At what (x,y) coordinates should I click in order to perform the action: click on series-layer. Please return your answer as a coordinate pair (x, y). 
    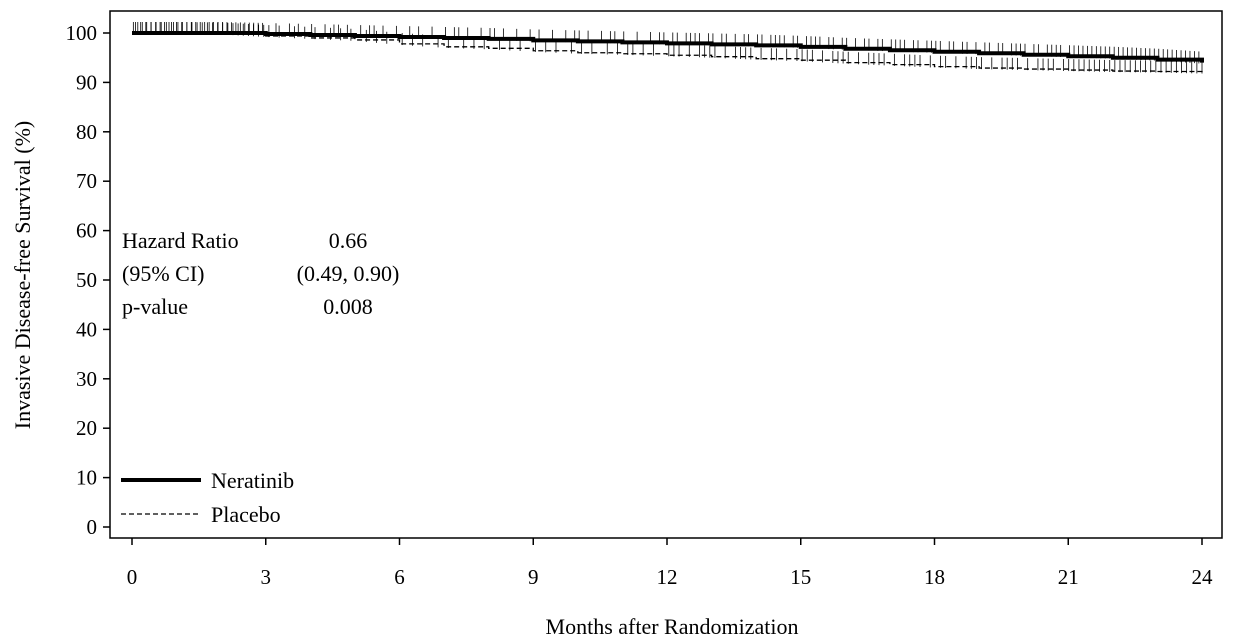
    Looking at the image, I should click on (668, 48).